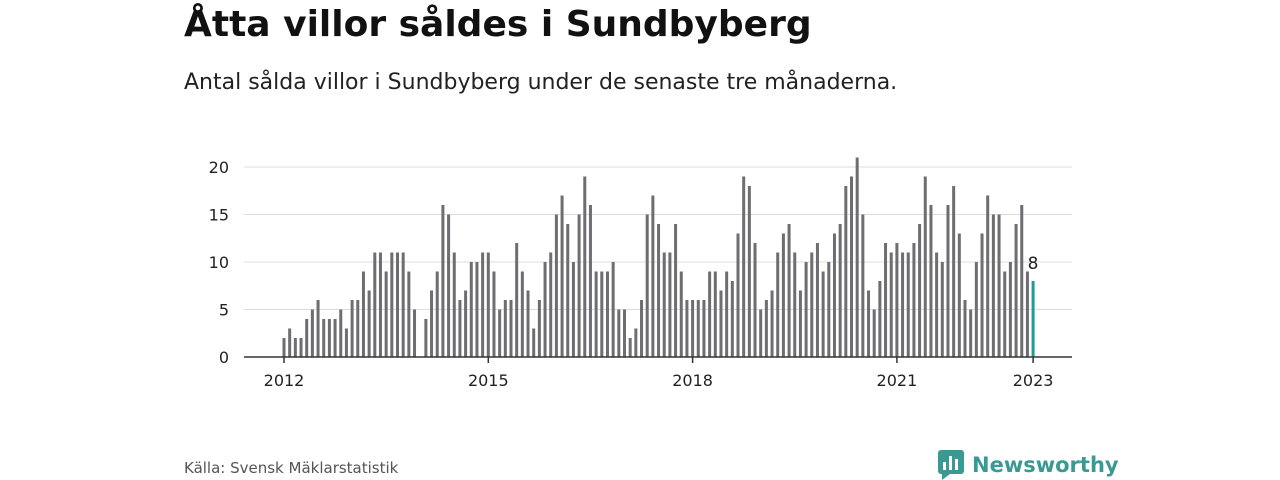 The width and height of the screenshot is (1280, 480). Describe the element at coordinates (284, 380) in the screenshot. I see `x-tick-label: 2012` at that location.